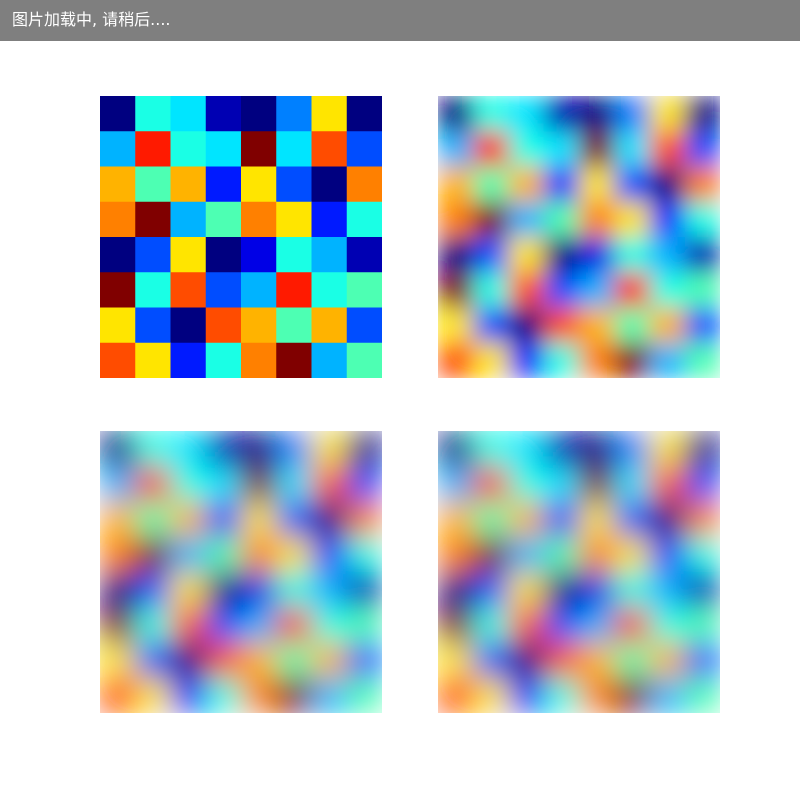 The width and height of the screenshot is (800, 800). Describe the element at coordinates (579, 412) in the screenshot. I see `panel-title-lanczos` at that location.